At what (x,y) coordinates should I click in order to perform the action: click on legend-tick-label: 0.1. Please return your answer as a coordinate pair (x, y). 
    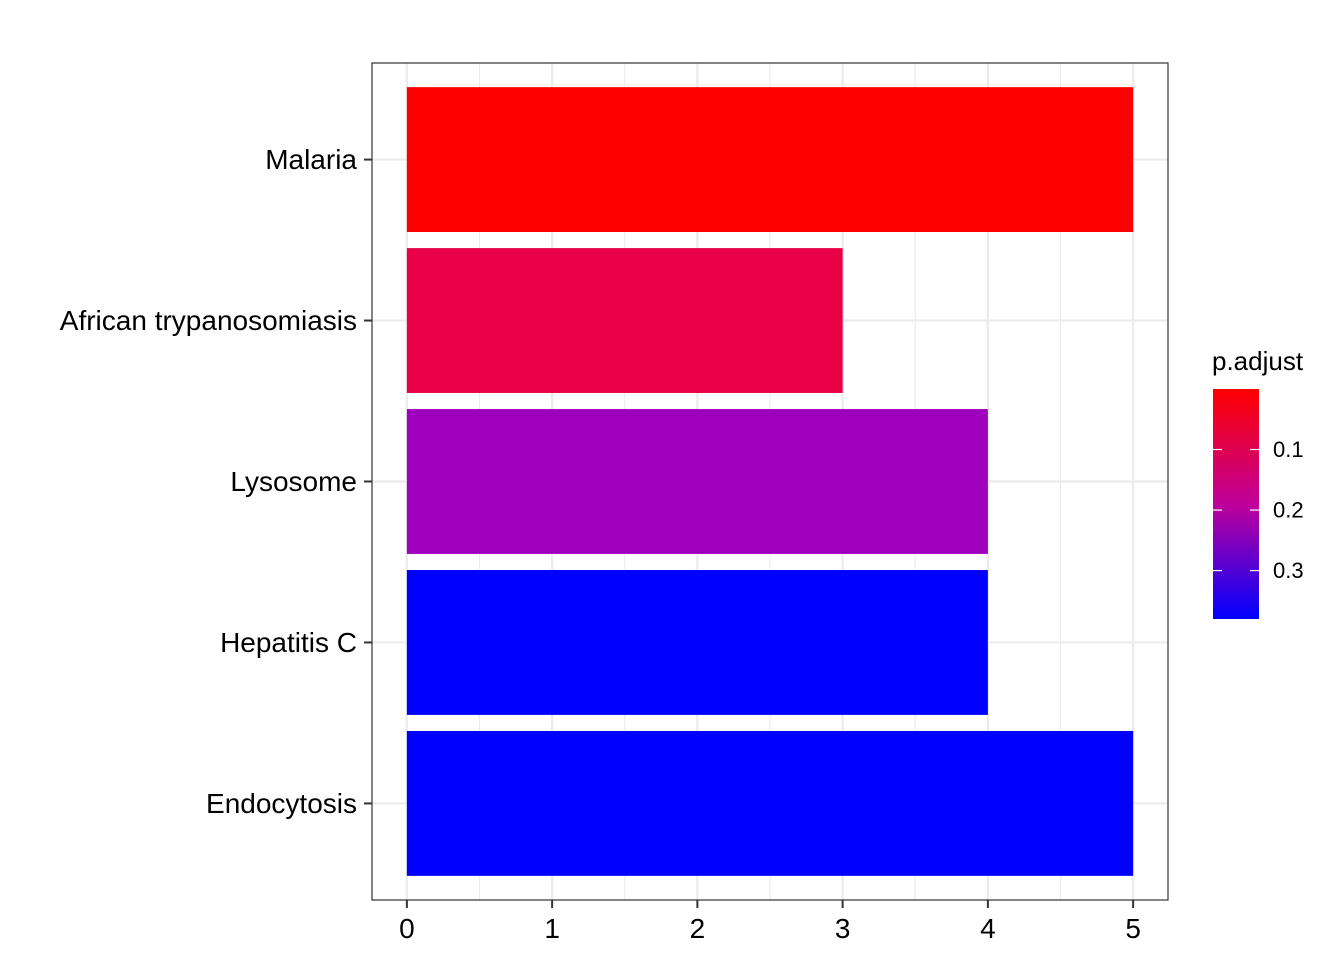
    Looking at the image, I should click on (1288, 449).